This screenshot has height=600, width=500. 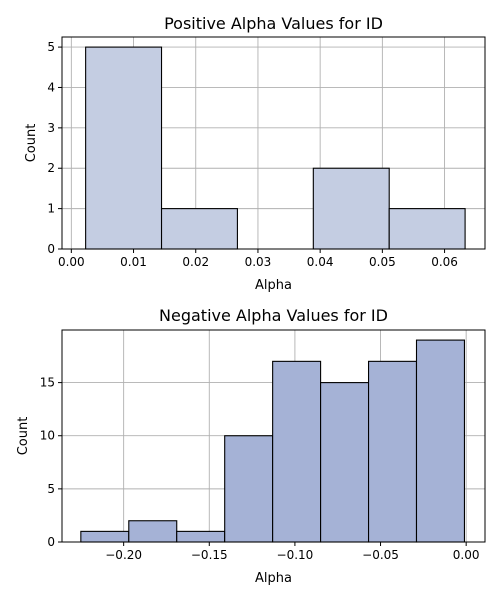 I want to click on y-axis-label-positive: Count, so click(x=31, y=143).